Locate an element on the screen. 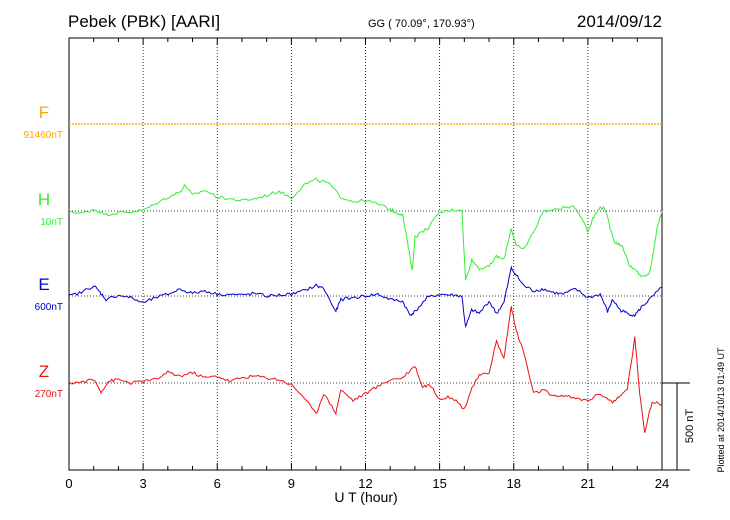  scale-bar-label: 500 nT is located at coordinates (690, 426).